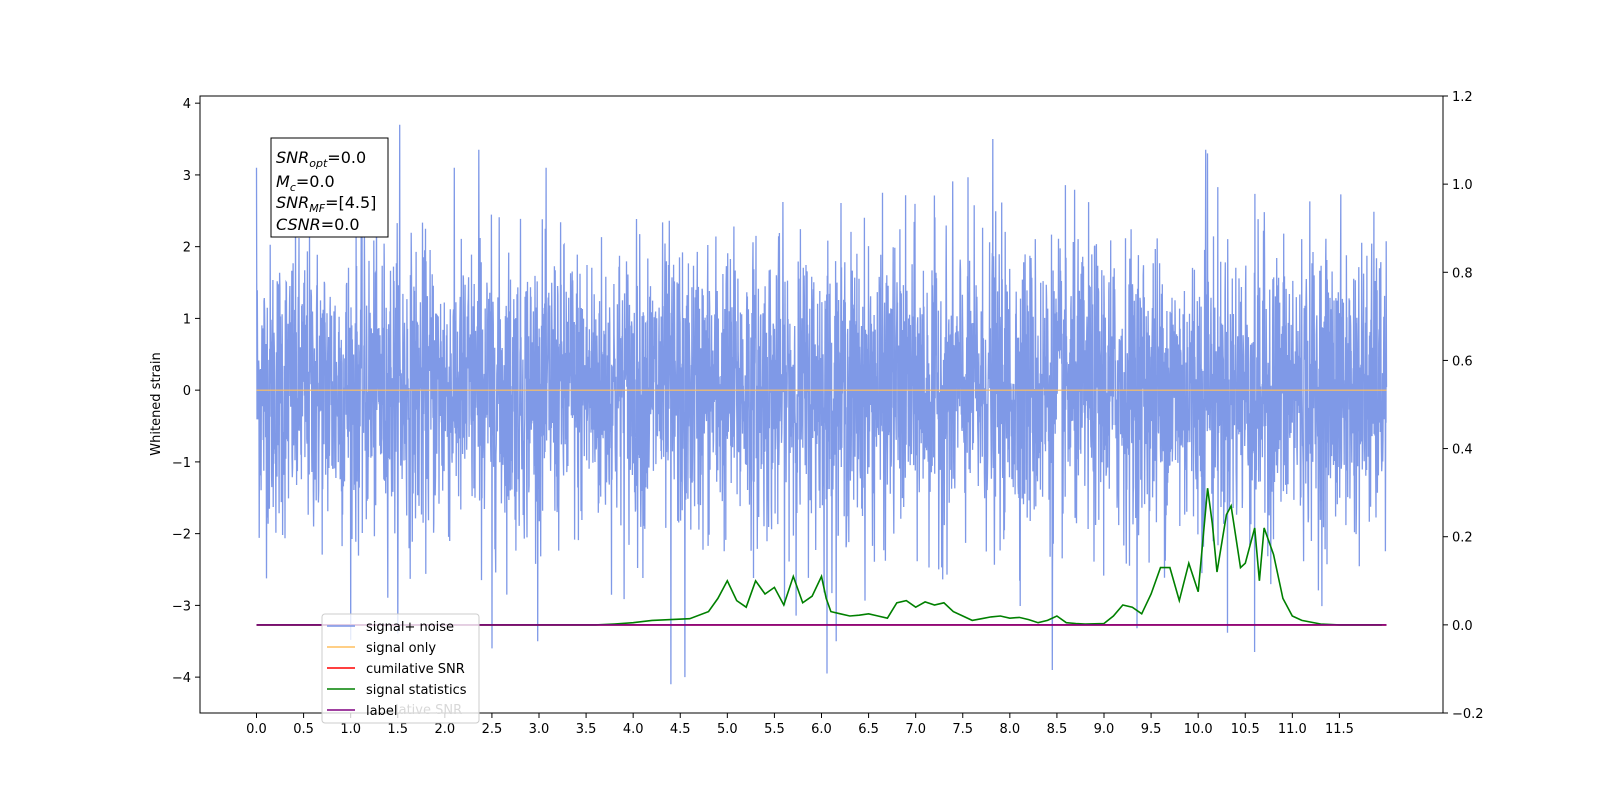  I want to click on y-tick-label: −3, so click(181, 606).